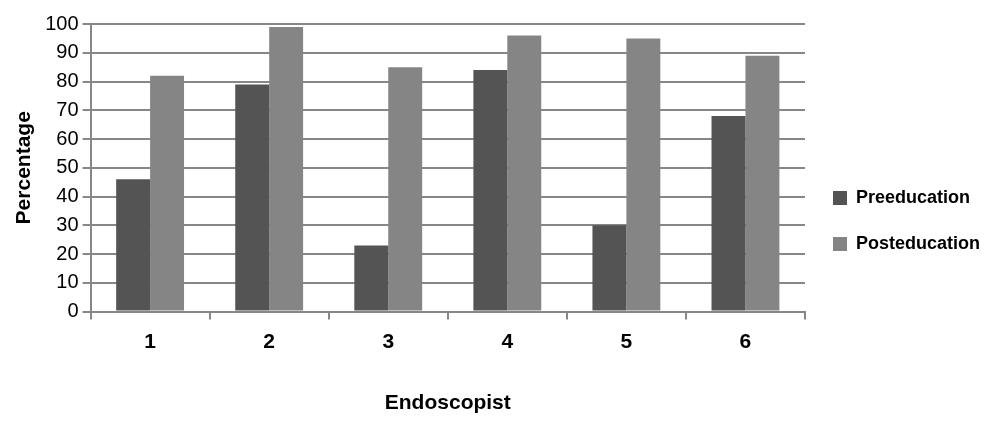 This screenshot has height=432, width=1002. I want to click on y-tick-label: 30, so click(67, 223).